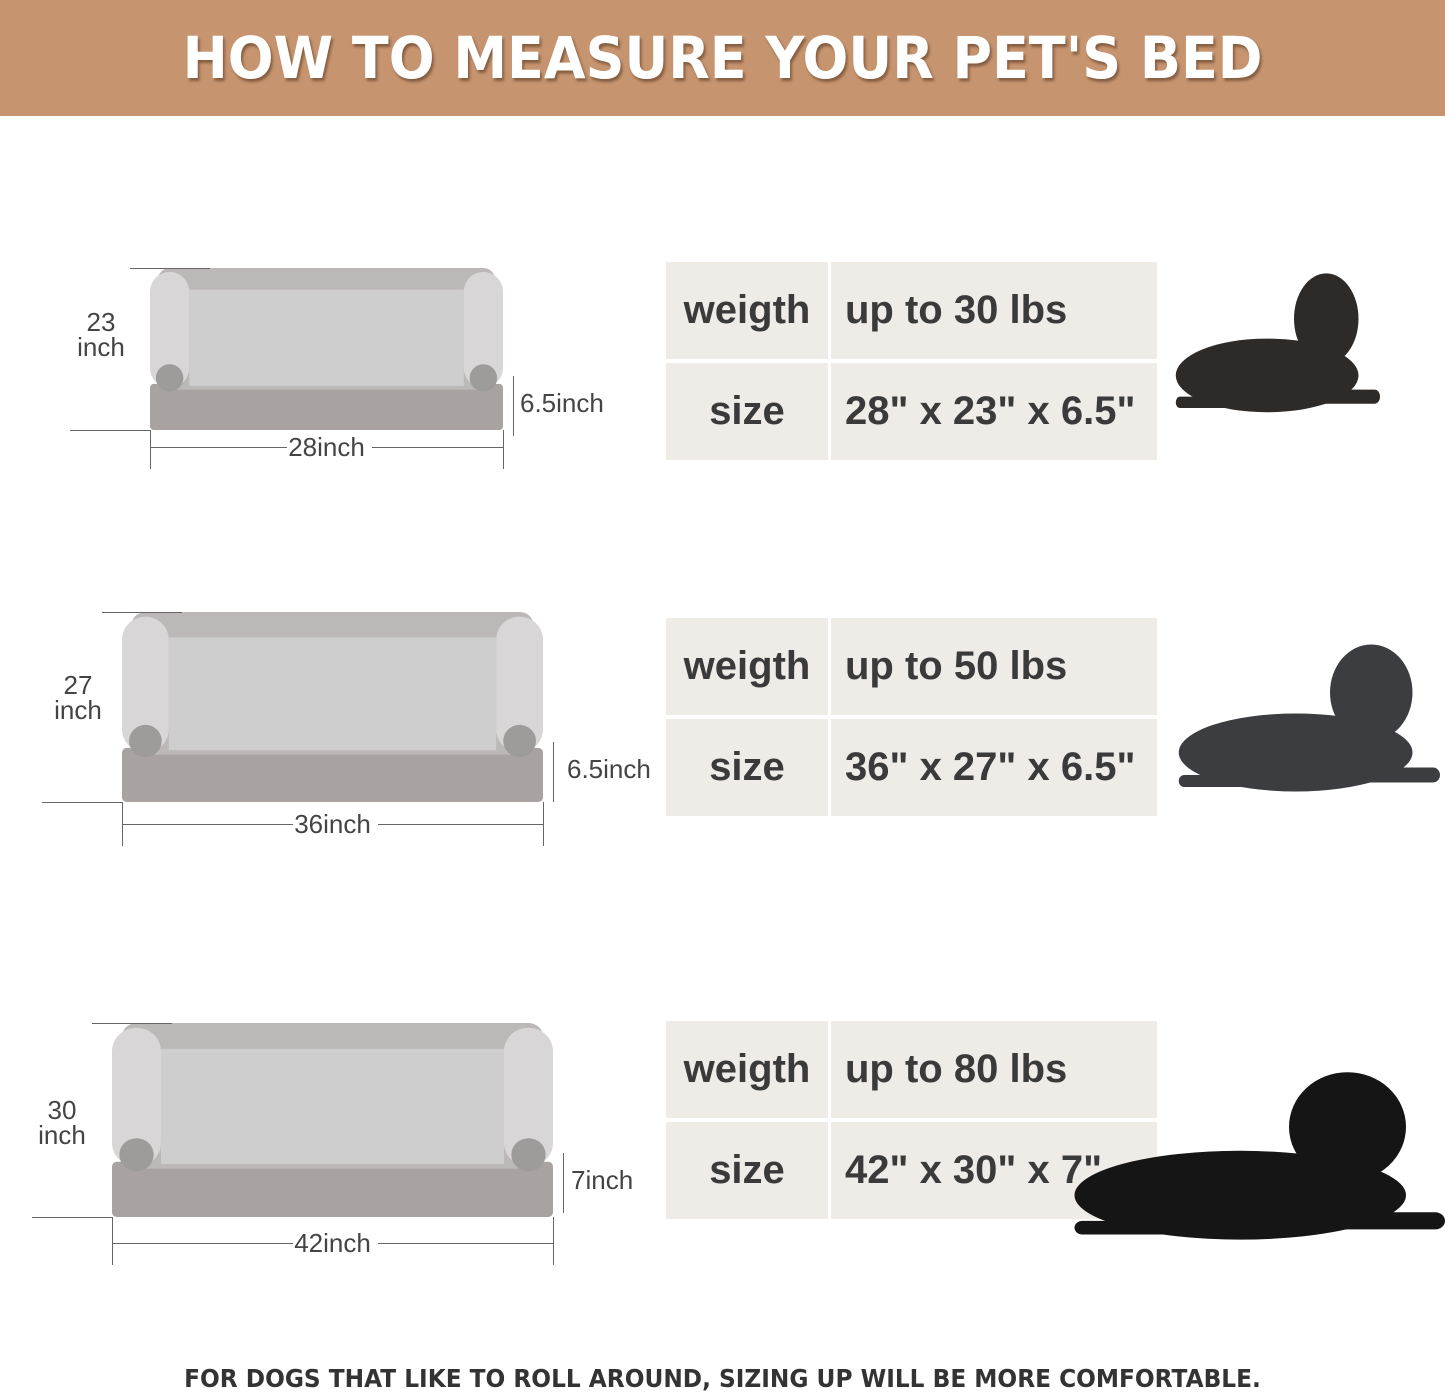 Image resolution: width=1445 pixels, height=1398 pixels. Describe the element at coordinates (1272, 340) in the screenshot. I see `french-bulldog-photo` at that location.